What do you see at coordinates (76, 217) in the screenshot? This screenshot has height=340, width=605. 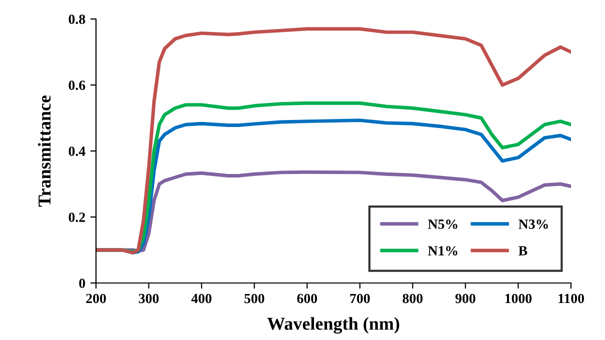 I see `y-tick-label: 0.2` at bounding box center [76, 217].